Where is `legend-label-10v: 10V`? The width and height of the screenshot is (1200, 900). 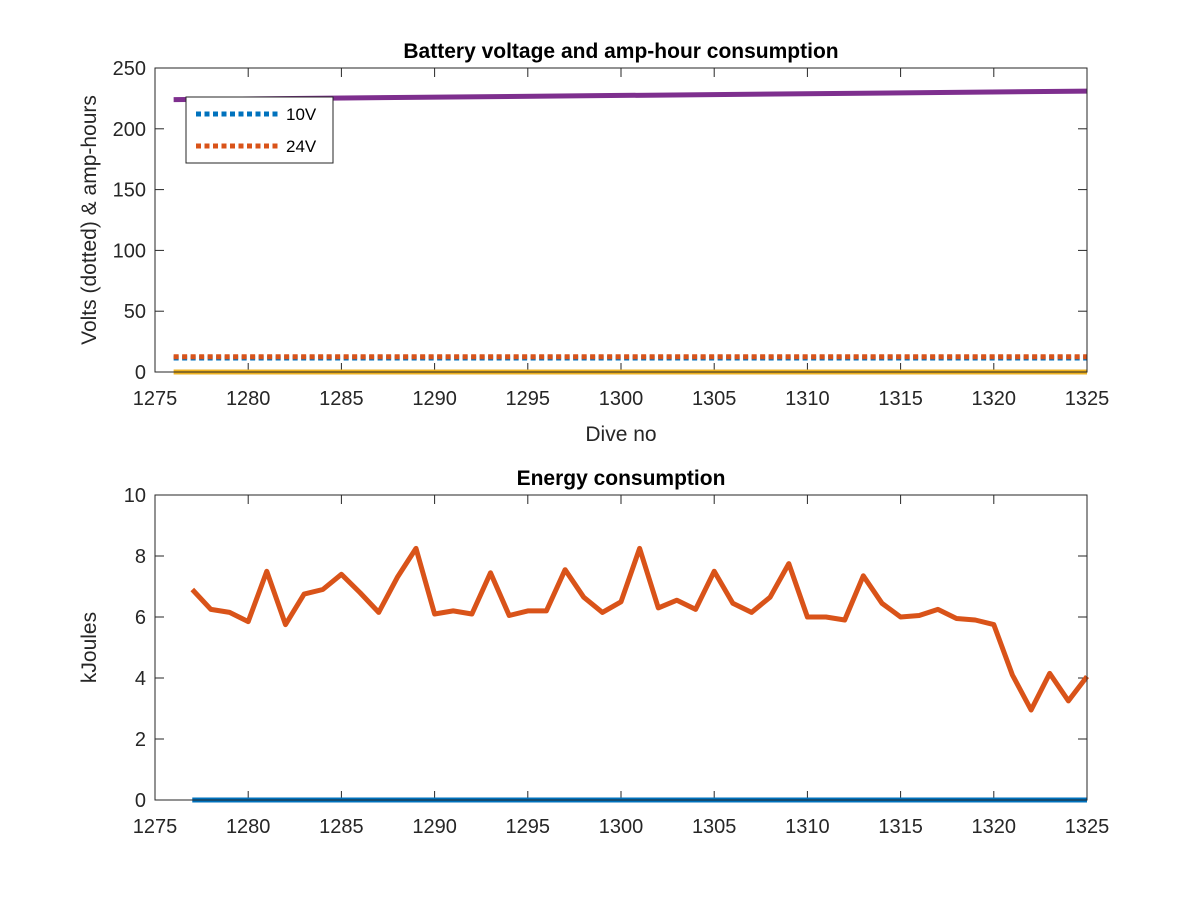
legend-label-10v: 10V is located at coordinates (301, 114).